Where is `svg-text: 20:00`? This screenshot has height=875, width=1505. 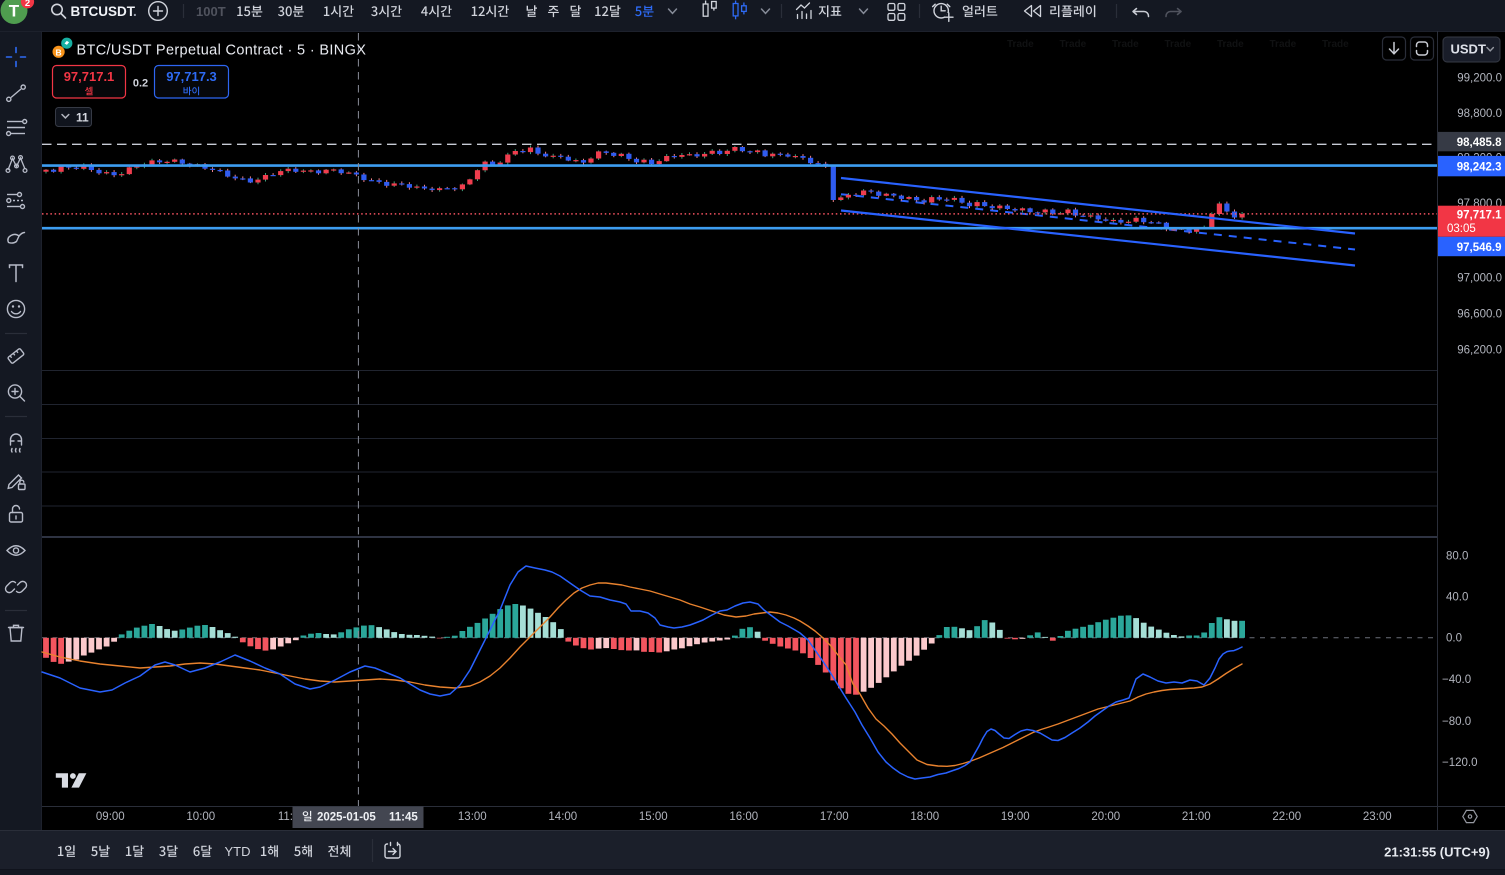
svg-text: 20:00 is located at coordinates (1105, 817).